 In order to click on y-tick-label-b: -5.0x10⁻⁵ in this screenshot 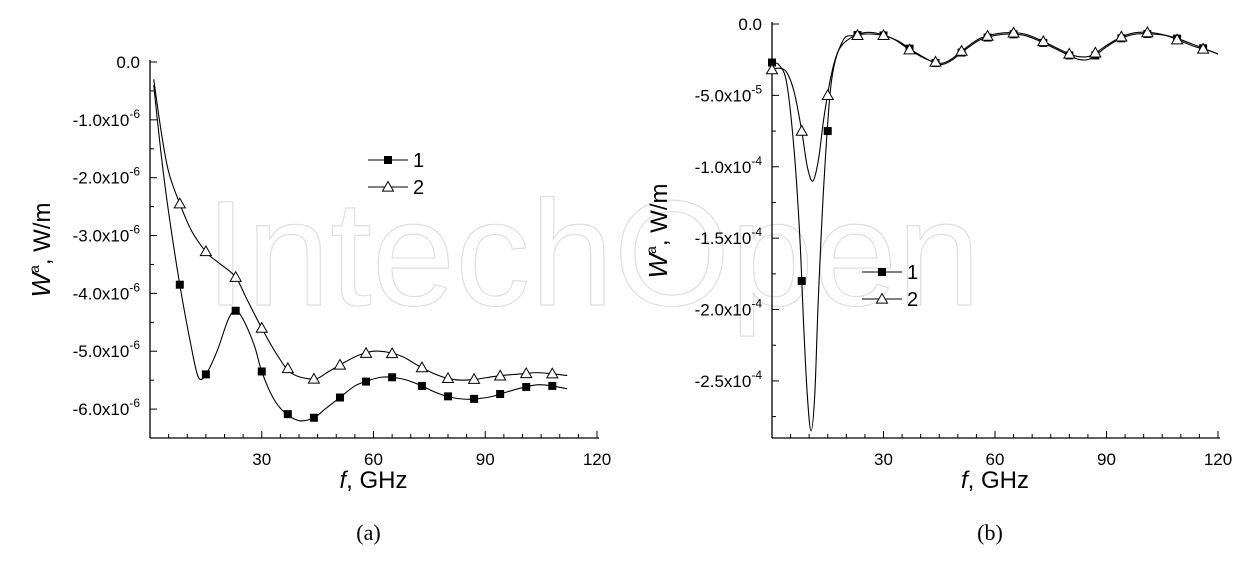, I will do `click(729, 93)`.